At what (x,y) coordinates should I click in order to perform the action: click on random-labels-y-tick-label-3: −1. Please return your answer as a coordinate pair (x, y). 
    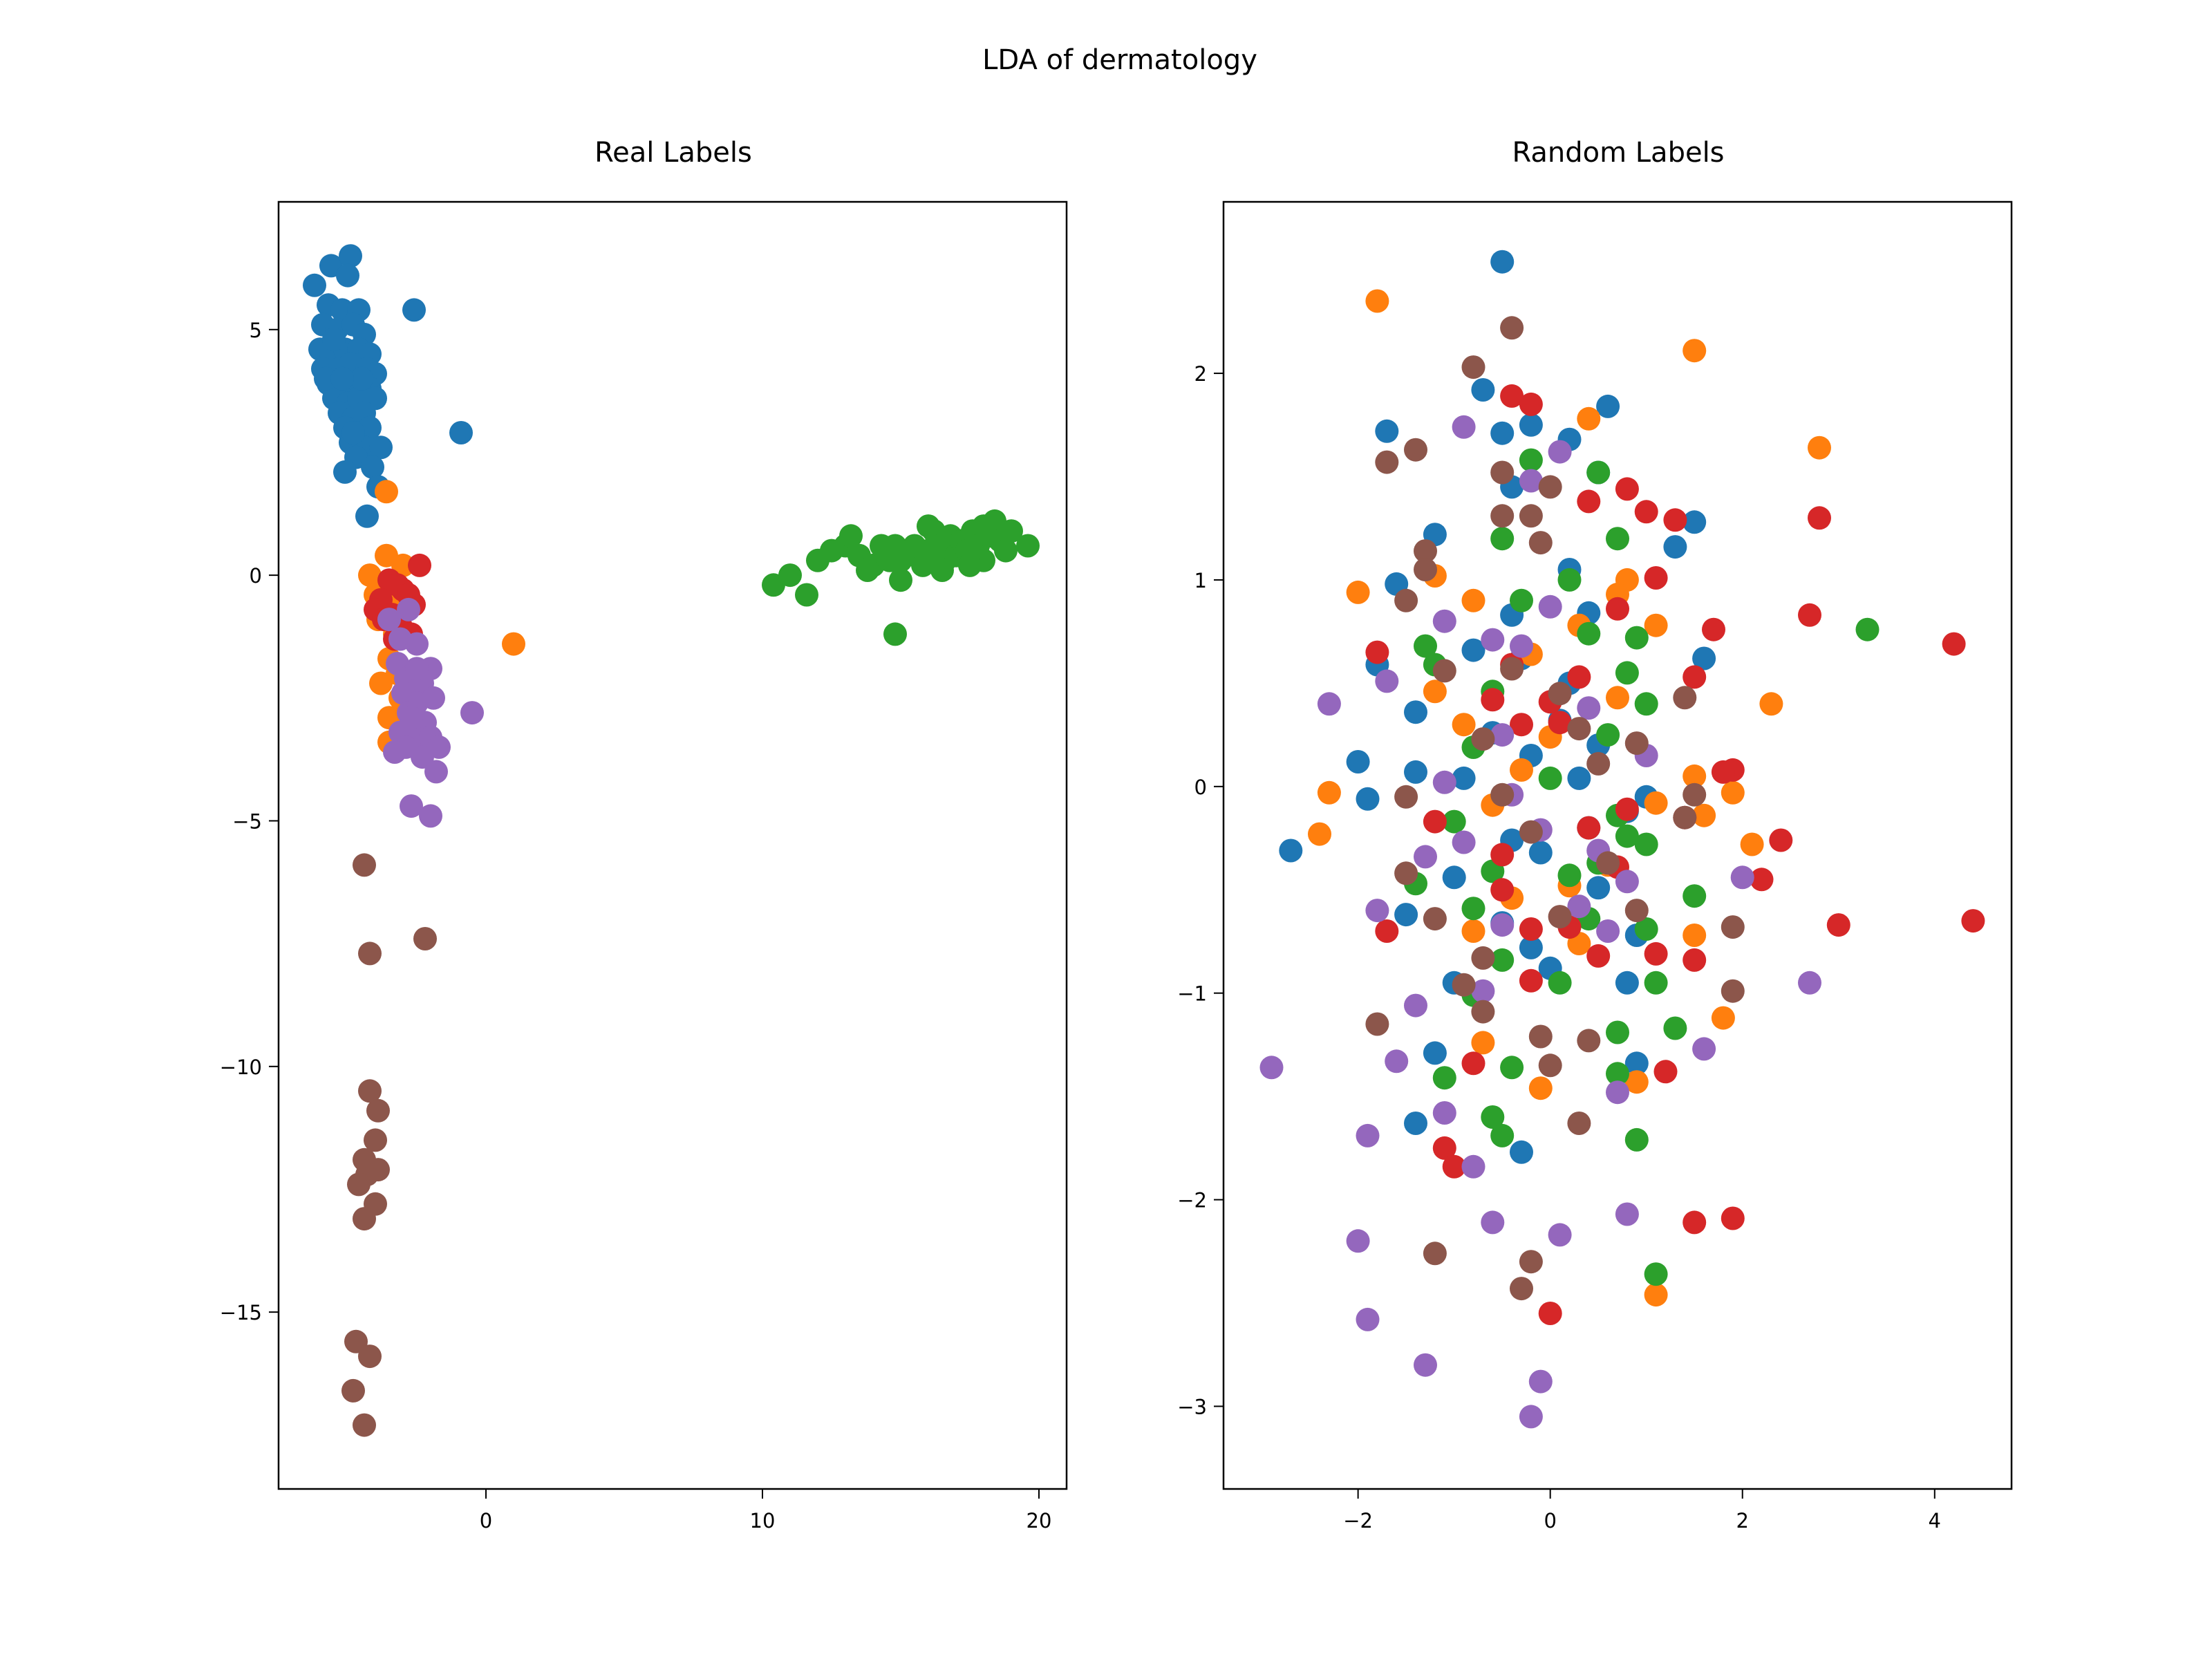
    Looking at the image, I should click on (1192, 994).